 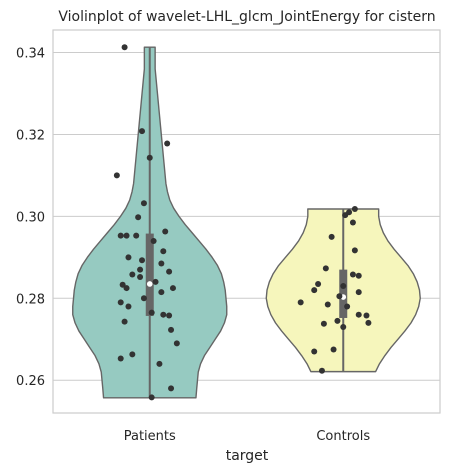 What do you see at coordinates (247, 436) in the screenshot?
I see `x-axis-ticks: Patients Controls` at bounding box center [247, 436].